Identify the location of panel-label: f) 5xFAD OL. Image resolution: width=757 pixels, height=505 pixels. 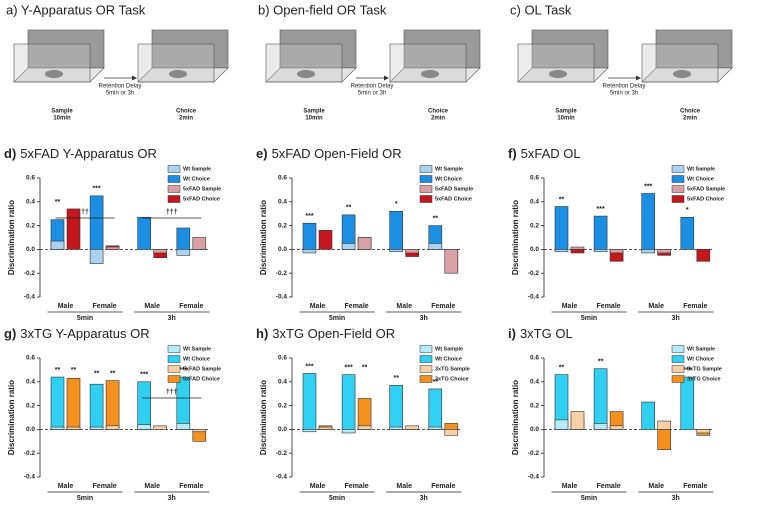
(544, 153).